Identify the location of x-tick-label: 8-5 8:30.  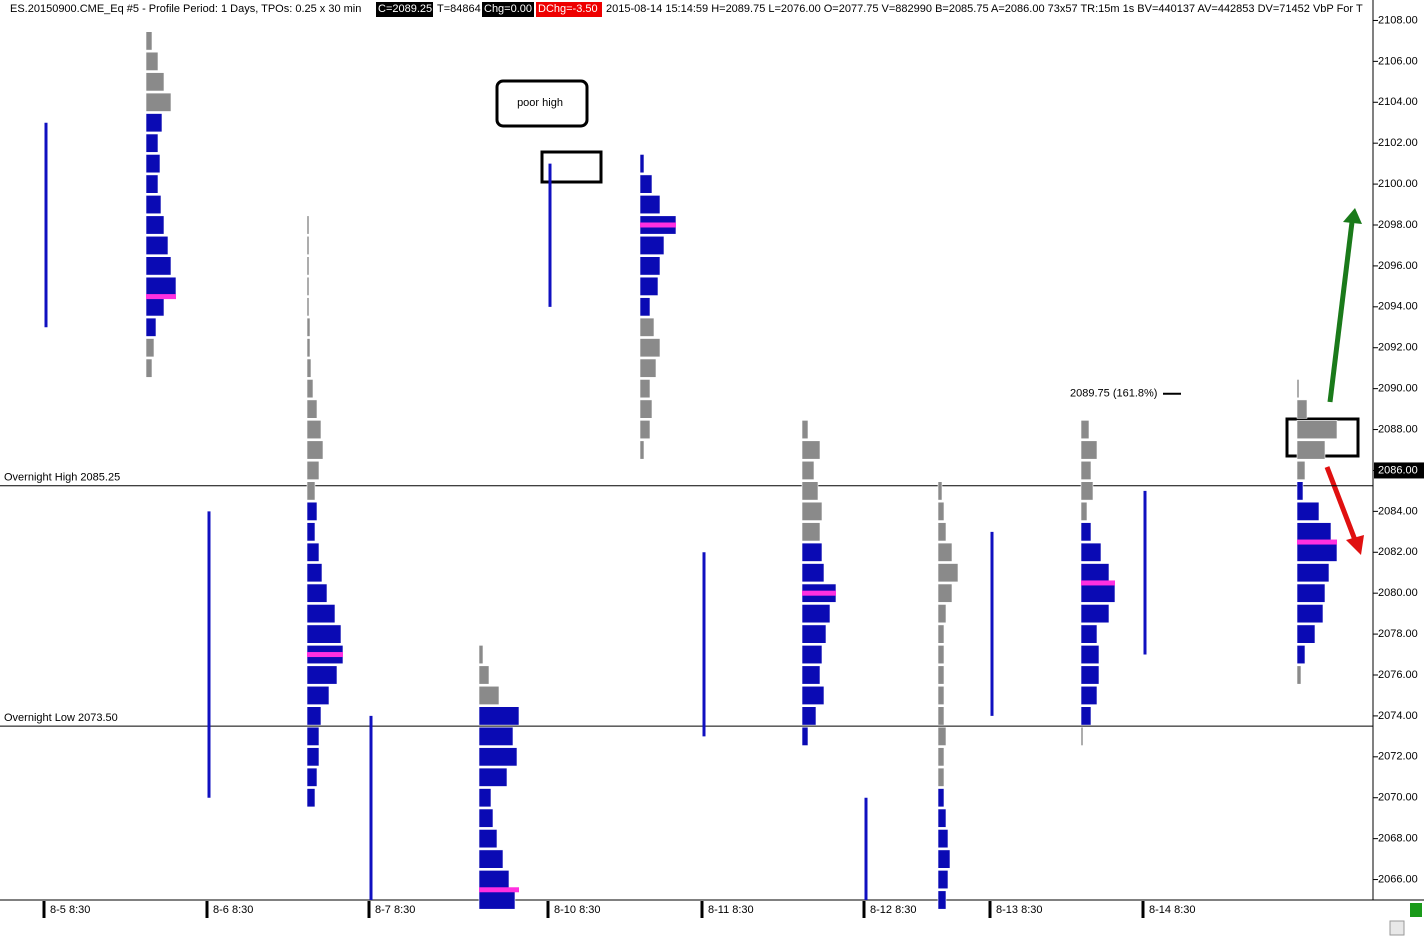
(70, 910).